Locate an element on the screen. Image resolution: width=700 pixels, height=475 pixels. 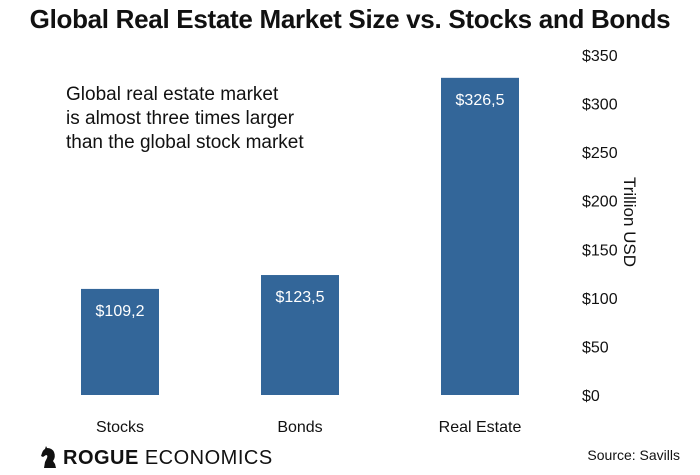
source-note: Source: Savills is located at coordinates (633, 455).